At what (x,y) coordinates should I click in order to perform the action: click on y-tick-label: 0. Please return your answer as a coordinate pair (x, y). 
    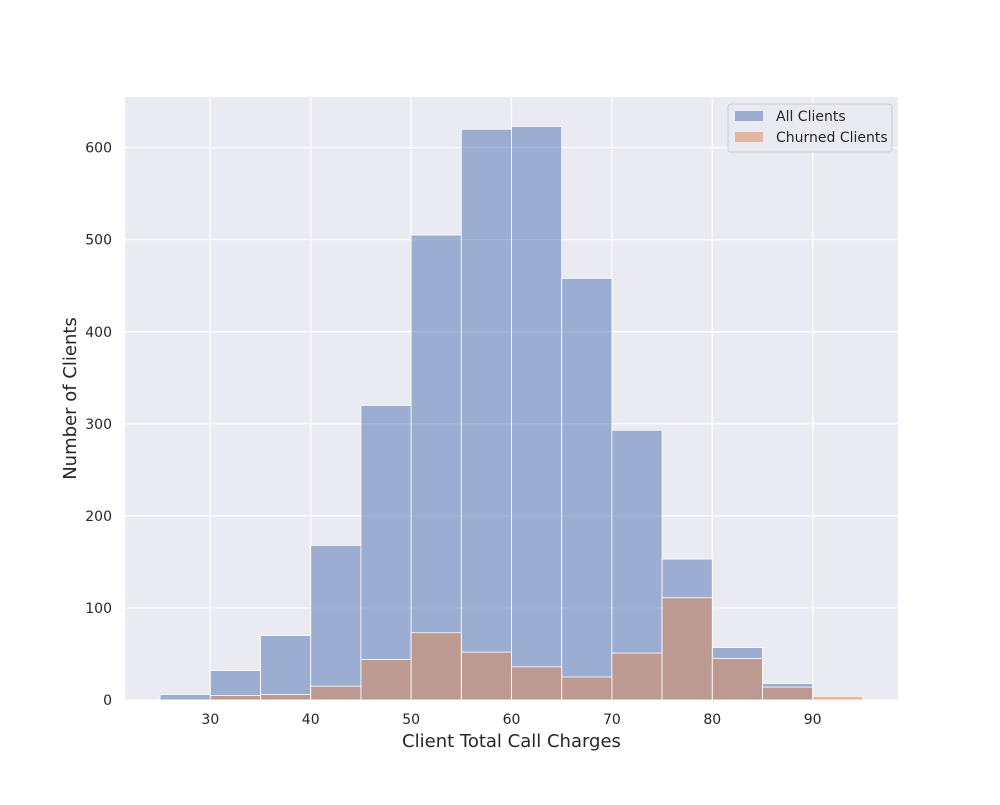
    Looking at the image, I should click on (107, 701).